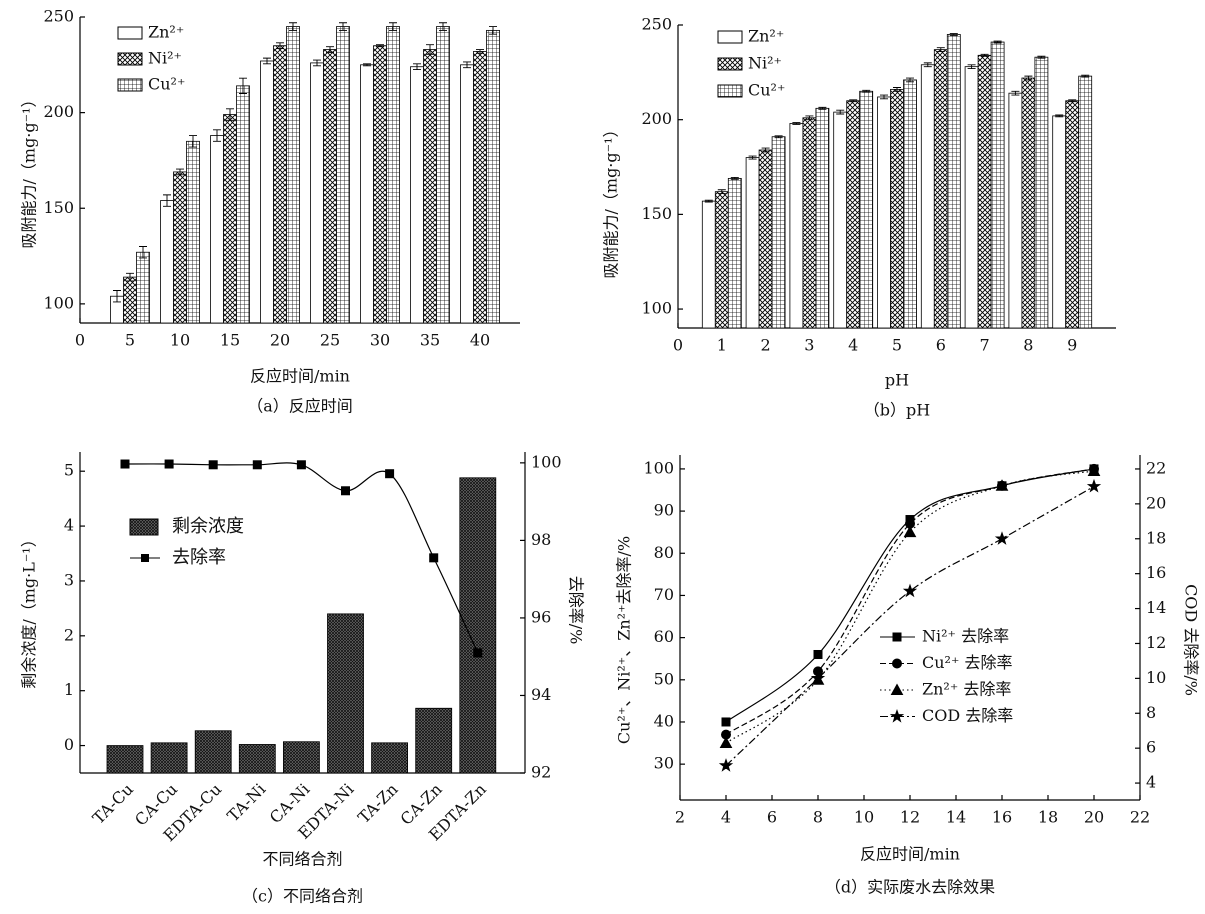 The width and height of the screenshot is (1205, 914). I want to click on y-tick-label: 0, so click(69, 744).